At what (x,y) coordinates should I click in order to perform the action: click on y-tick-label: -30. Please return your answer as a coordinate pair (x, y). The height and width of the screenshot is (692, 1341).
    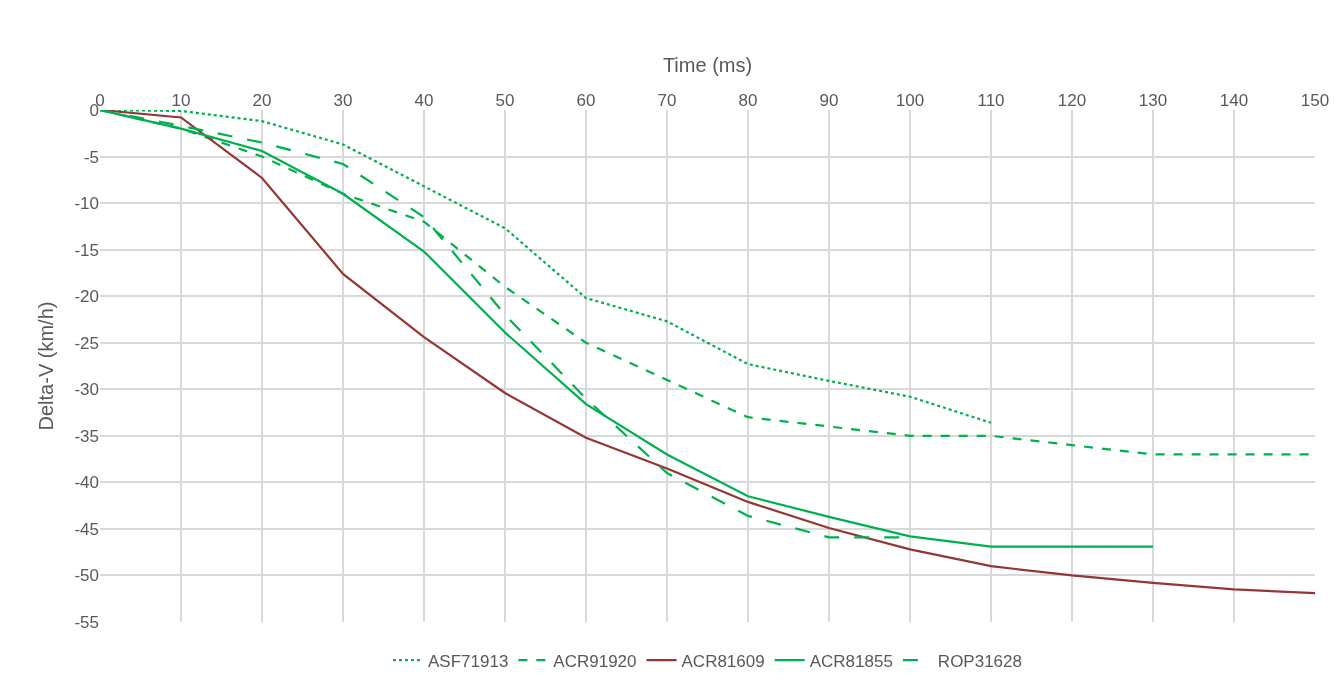
    Looking at the image, I should click on (86, 390).